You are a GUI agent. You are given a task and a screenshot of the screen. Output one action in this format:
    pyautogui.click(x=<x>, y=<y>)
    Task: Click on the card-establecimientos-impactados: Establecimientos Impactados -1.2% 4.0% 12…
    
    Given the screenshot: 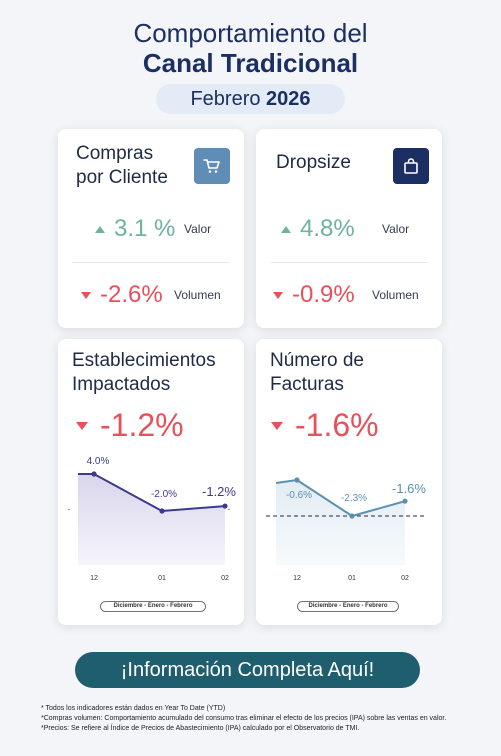 What is the action you would take?
    pyautogui.click(x=151, y=482)
    